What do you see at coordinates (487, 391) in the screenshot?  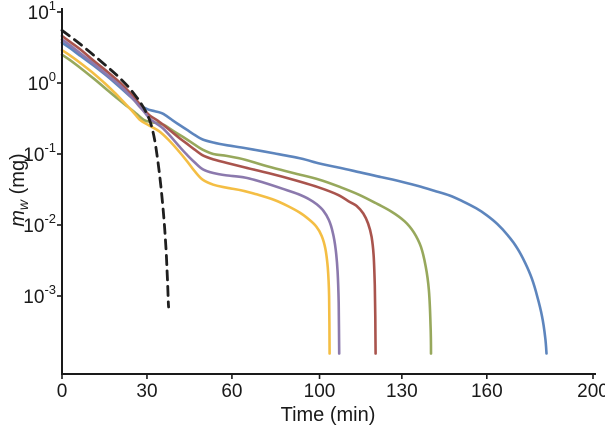 I see `x-tick-label: 160` at bounding box center [487, 391].